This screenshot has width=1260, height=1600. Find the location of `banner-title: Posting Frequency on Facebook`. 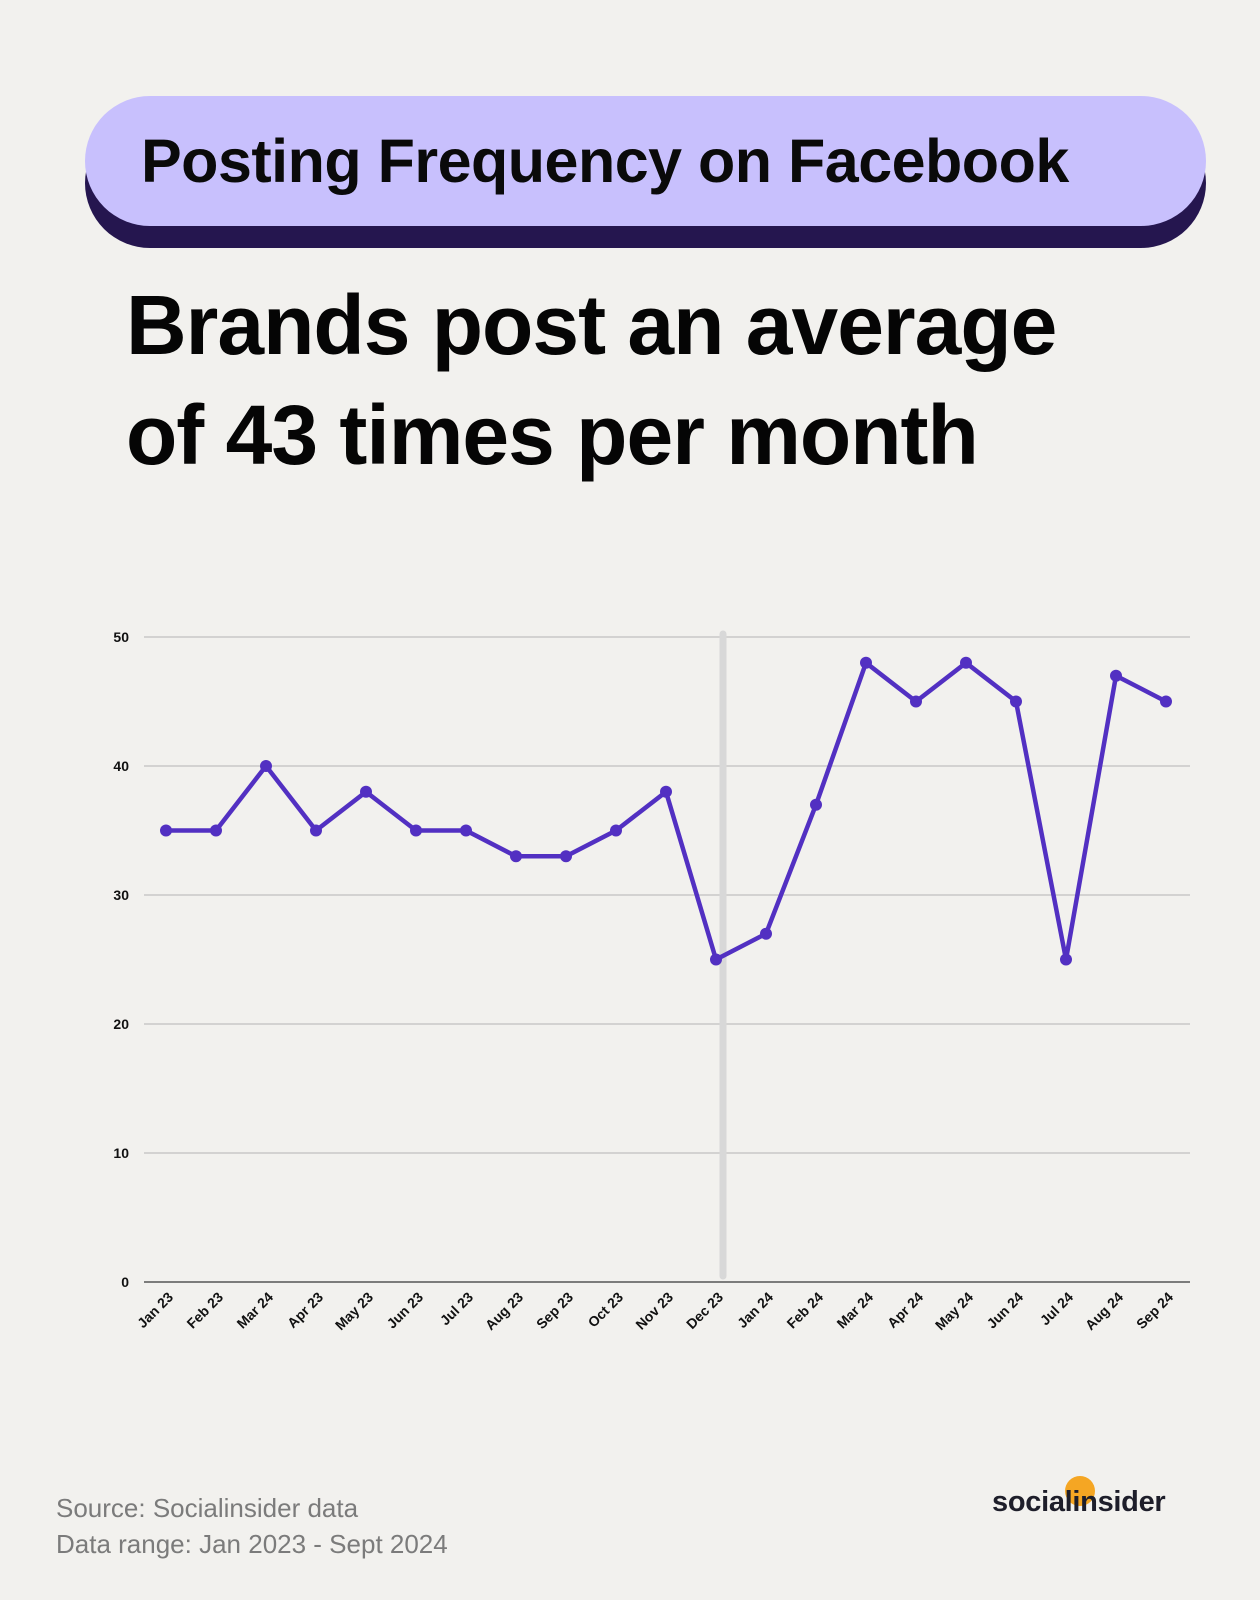

banner-title: Posting Frequency on Facebook is located at coordinates (605, 161).